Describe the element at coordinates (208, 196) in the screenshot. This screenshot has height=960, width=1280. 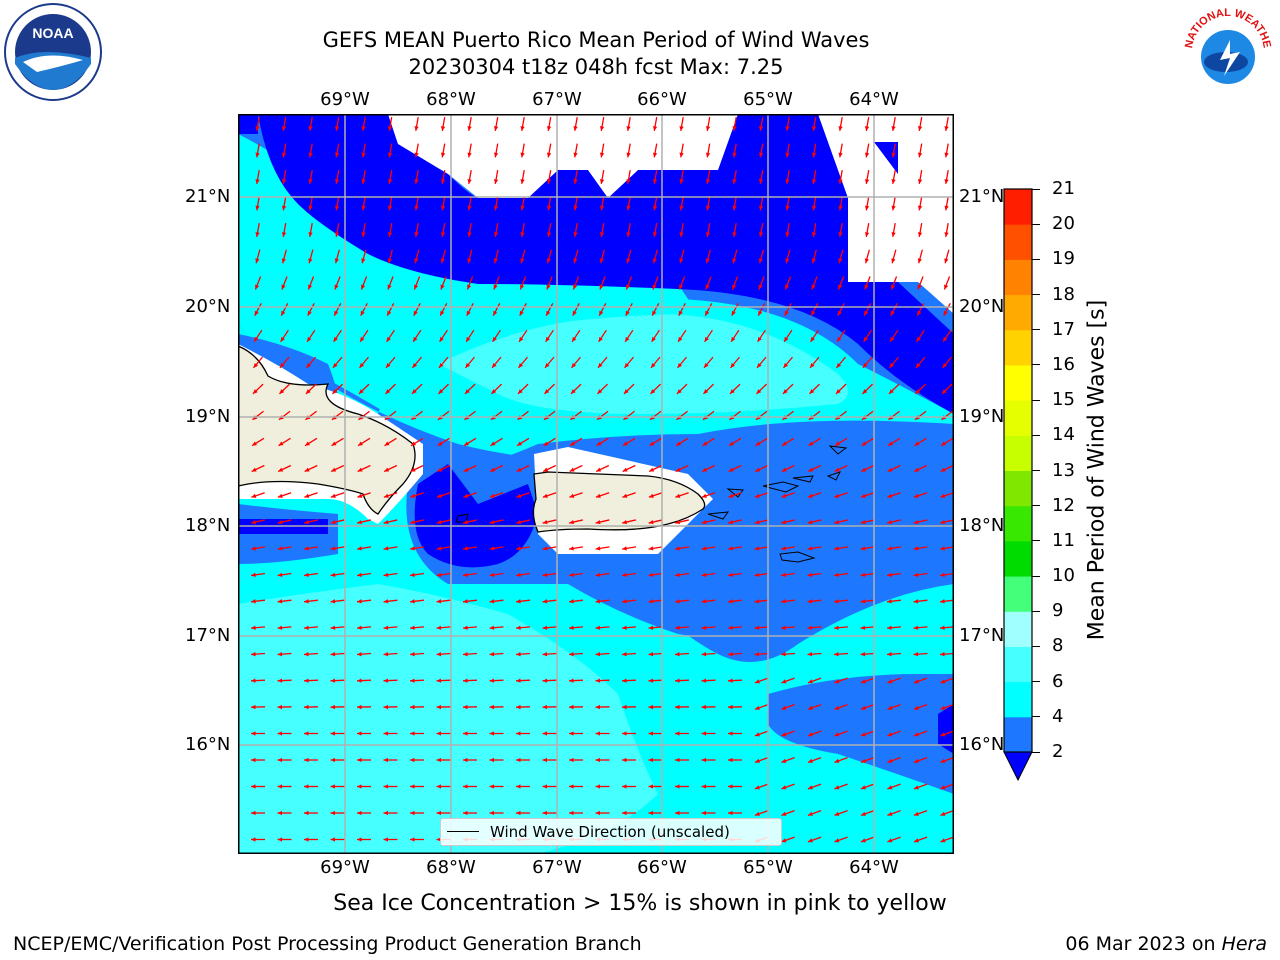
I see `lat-label-left: 21°N` at that location.